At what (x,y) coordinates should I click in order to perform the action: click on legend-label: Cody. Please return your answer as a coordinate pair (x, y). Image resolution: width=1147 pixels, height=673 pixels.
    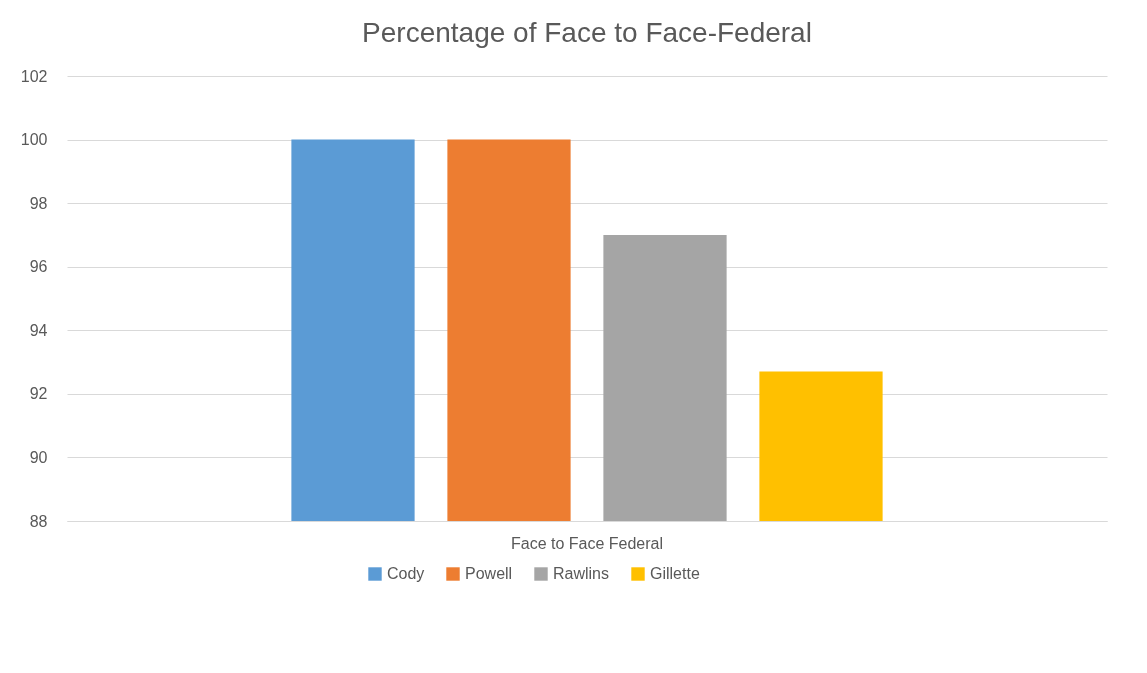
    Looking at the image, I should click on (406, 573).